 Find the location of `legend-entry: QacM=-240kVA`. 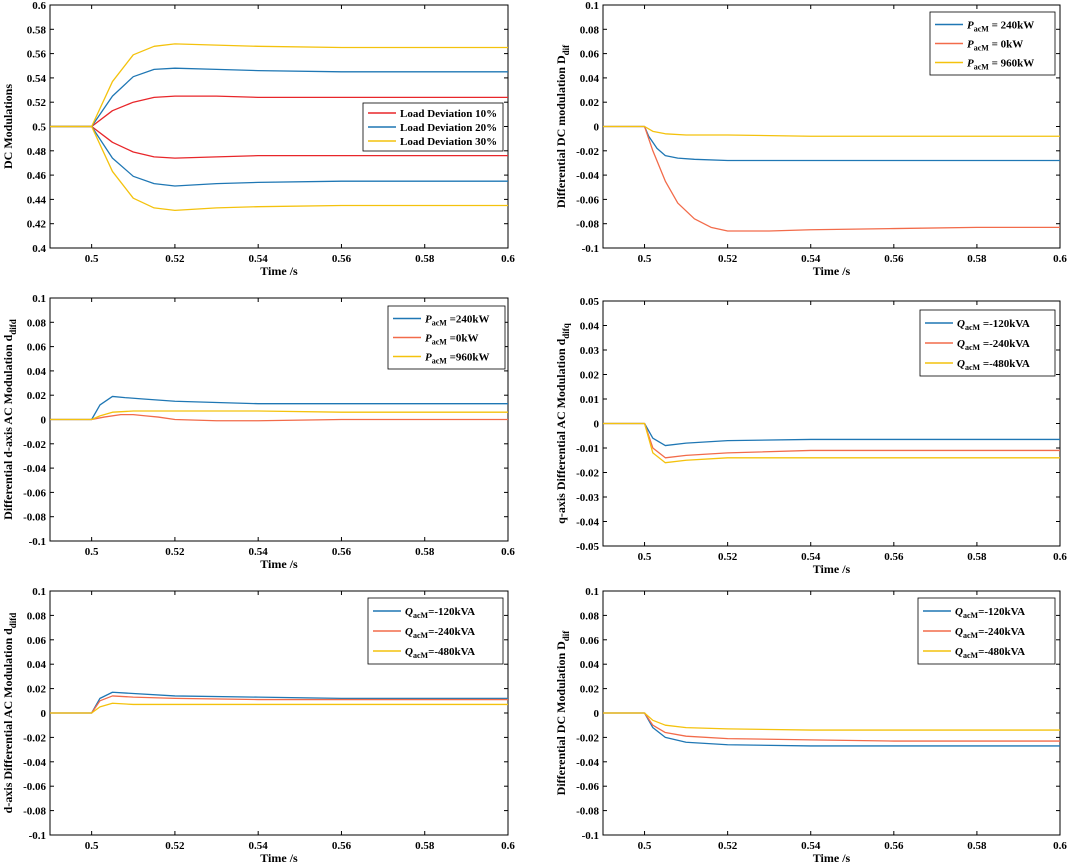

legend-entry: QacM=-240kVA is located at coordinates (440, 633).